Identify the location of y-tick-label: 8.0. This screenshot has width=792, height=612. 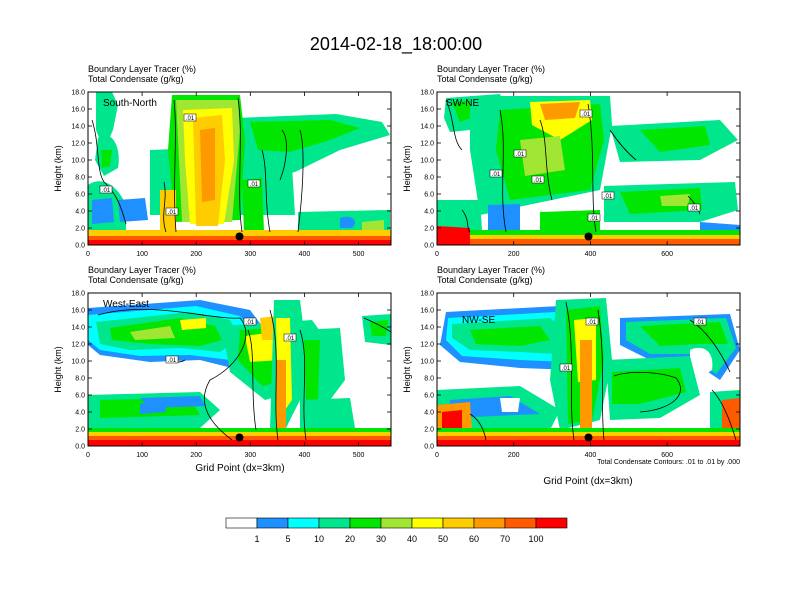
(80, 379).